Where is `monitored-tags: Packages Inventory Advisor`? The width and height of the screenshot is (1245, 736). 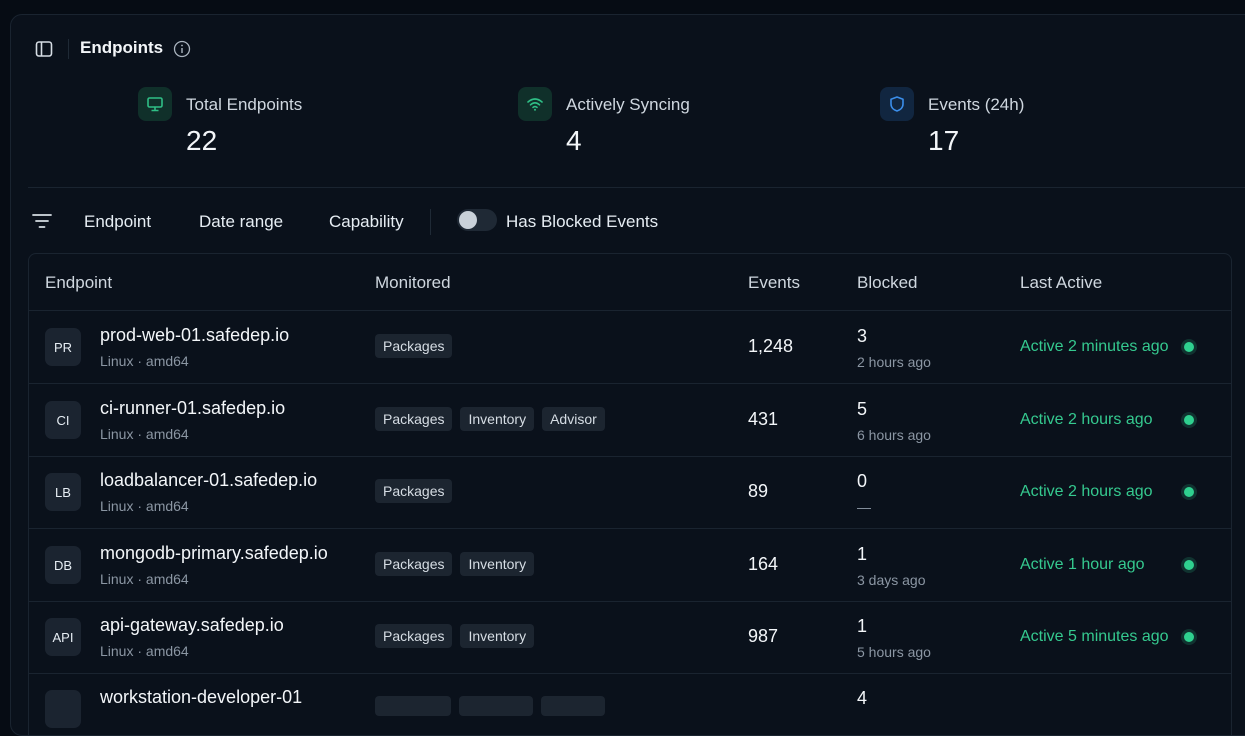
monitored-tags: Packages Inventory Advisor is located at coordinates (490, 419).